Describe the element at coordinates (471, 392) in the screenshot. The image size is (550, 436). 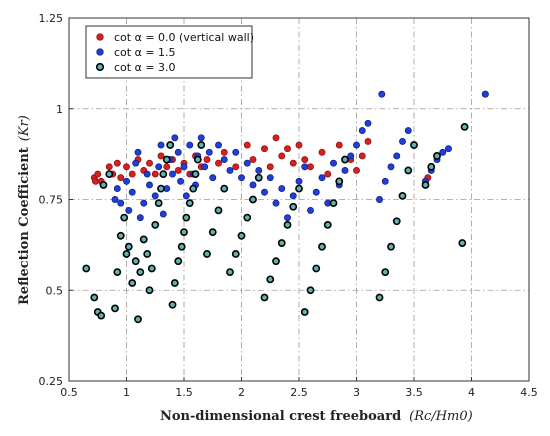
I see `x-tick-label: 4` at that location.